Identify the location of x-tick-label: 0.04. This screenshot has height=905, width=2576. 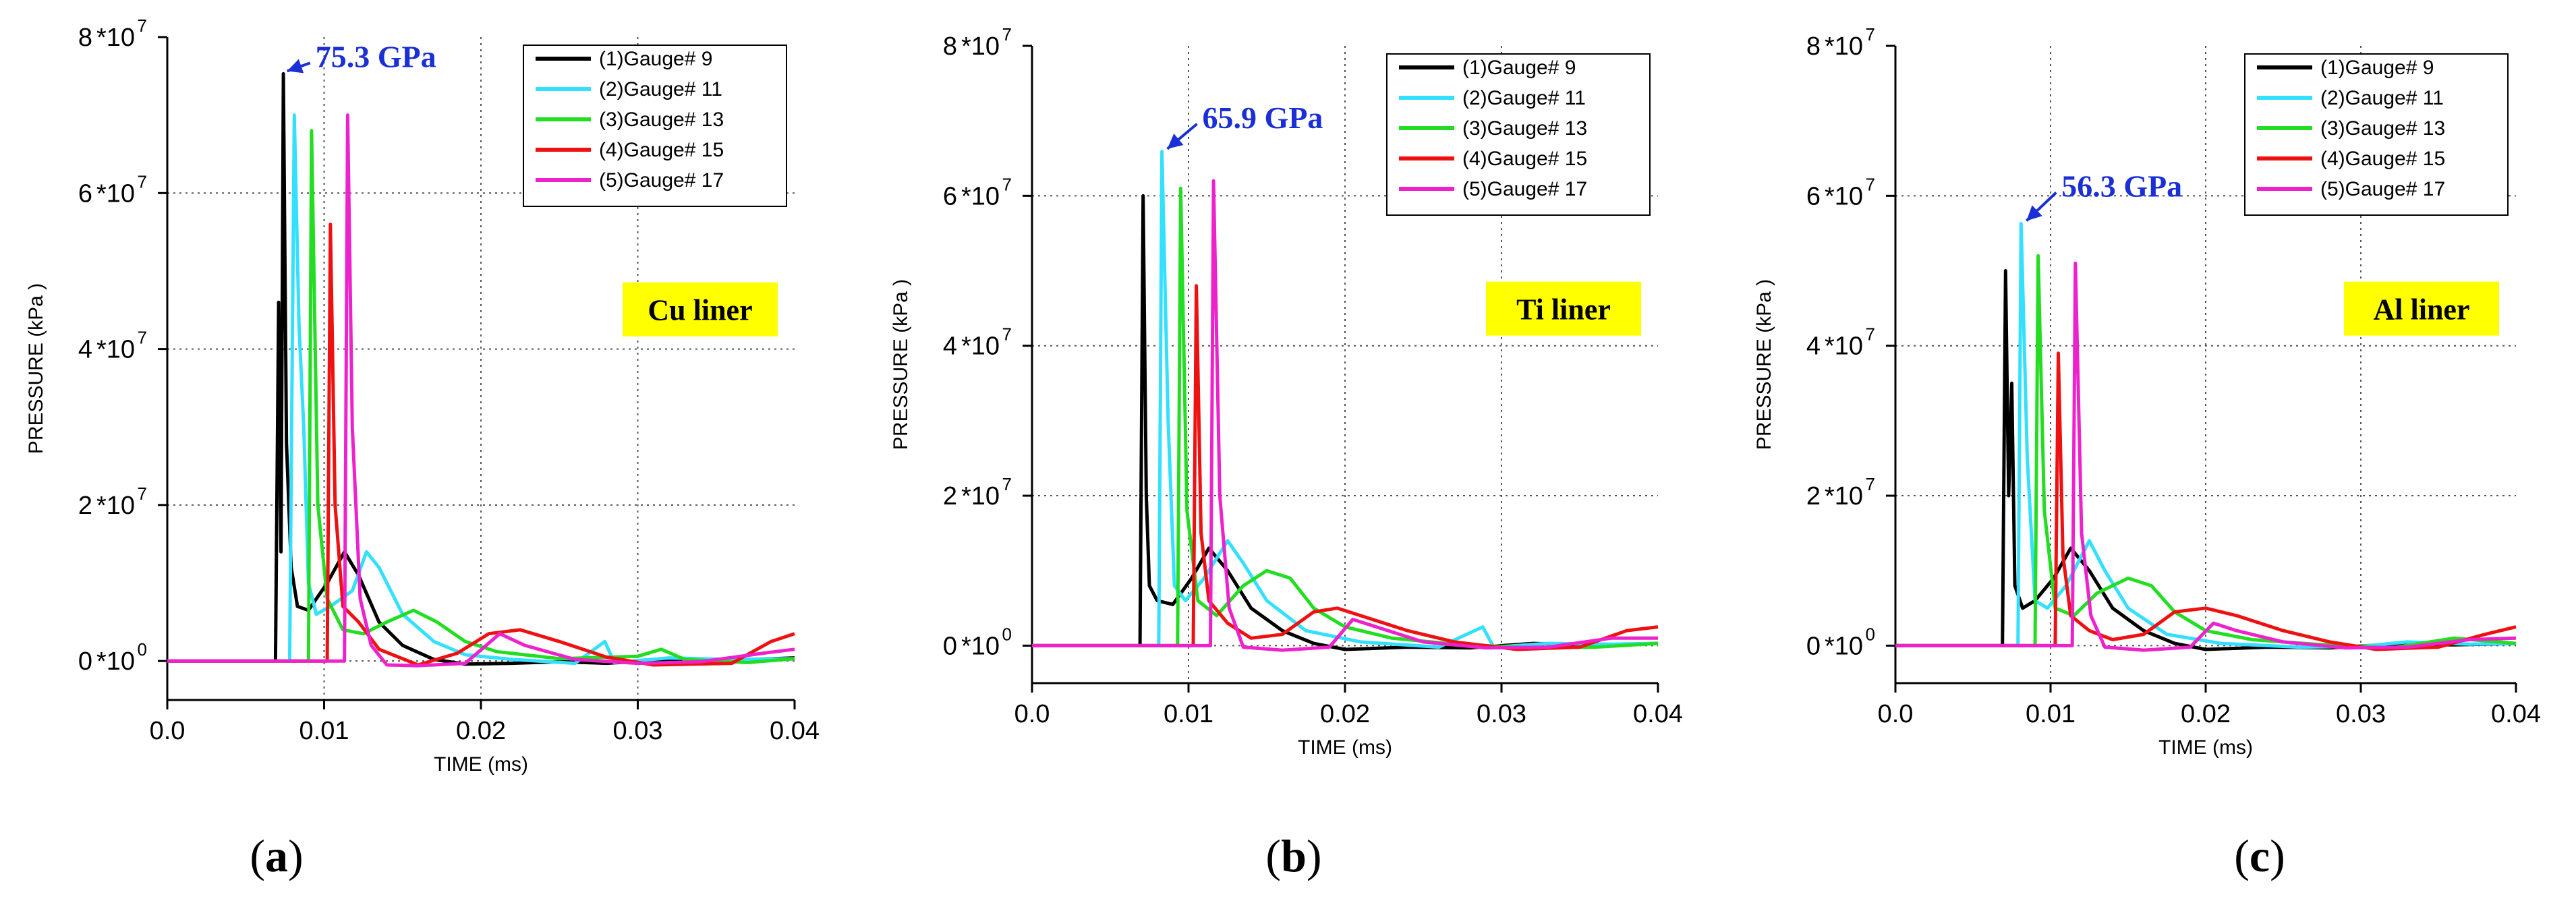
(1658, 714).